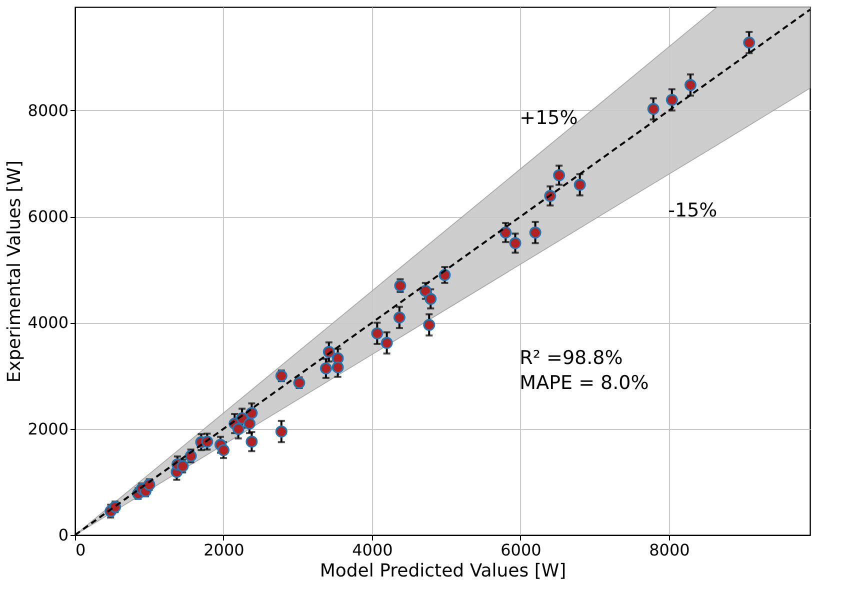 The image size is (849, 599). Describe the element at coordinates (48, 110) in the screenshot. I see `y-tick-label: 8000` at that location.